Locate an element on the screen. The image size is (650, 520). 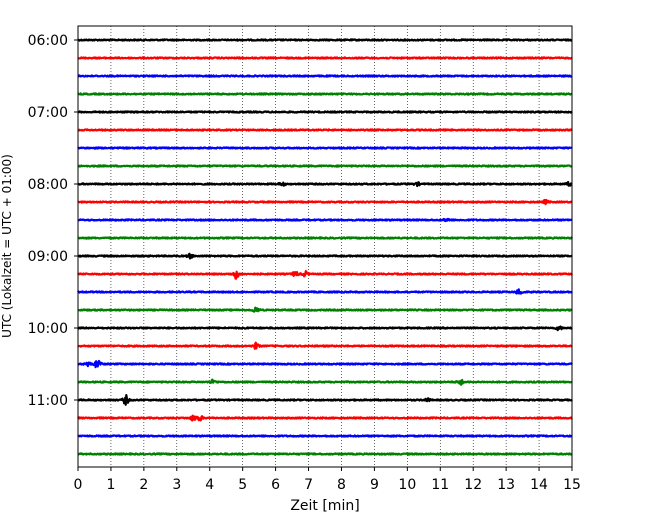
x-tick-label: 3 is located at coordinates (176, 485).